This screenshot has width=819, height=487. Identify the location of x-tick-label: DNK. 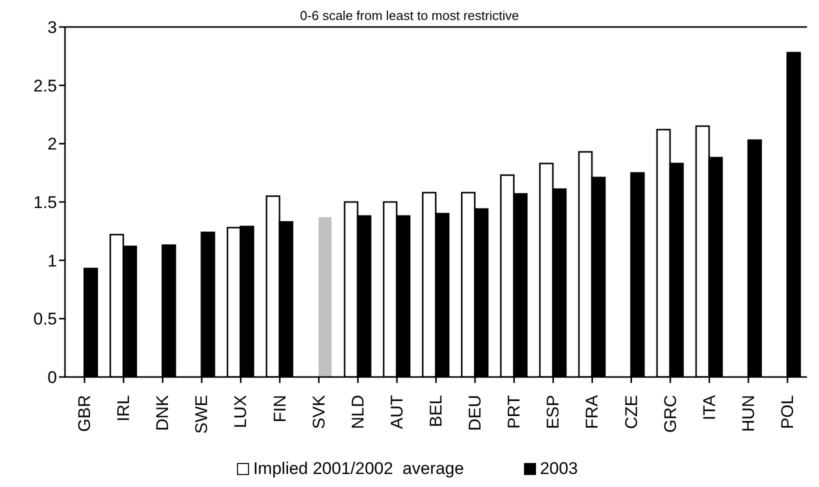
(162, 412).